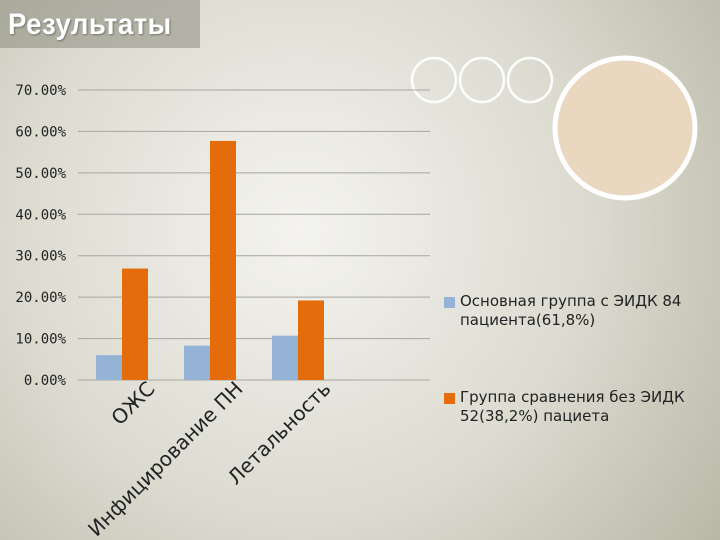 Image resolution: width=720 pixels, height=540 pixels. What do you see at coordinates (45, 381) in the screenshot?
I see `y-tick-label: 0.00%` at bounding box center [45, 381].